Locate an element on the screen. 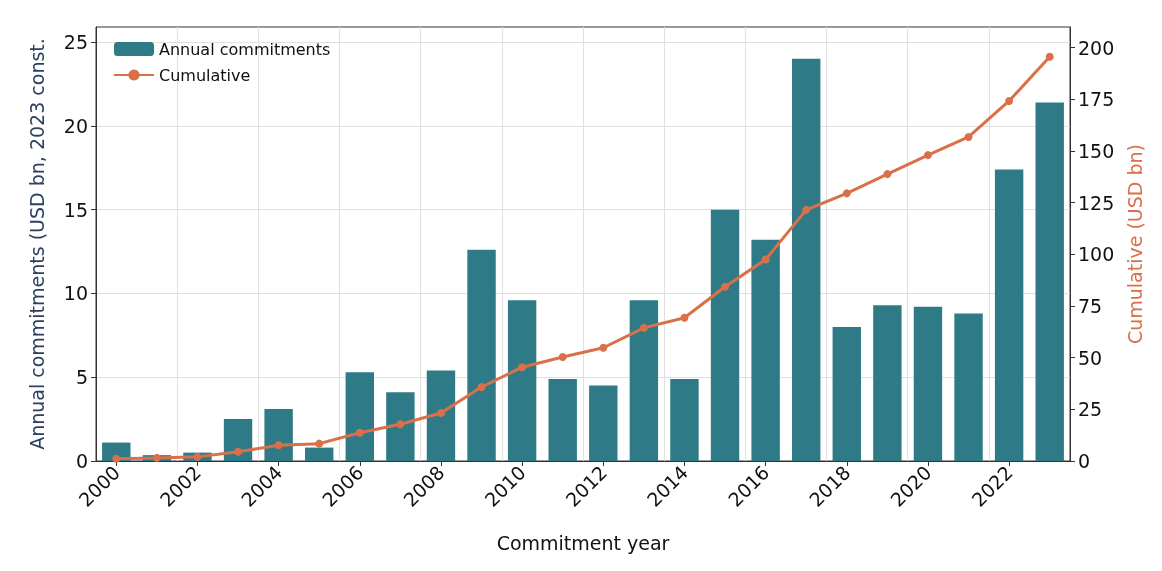 This screenshot has height=571, width=1162. y2-tick-label: 50 is located at coordinates (1090, 357).